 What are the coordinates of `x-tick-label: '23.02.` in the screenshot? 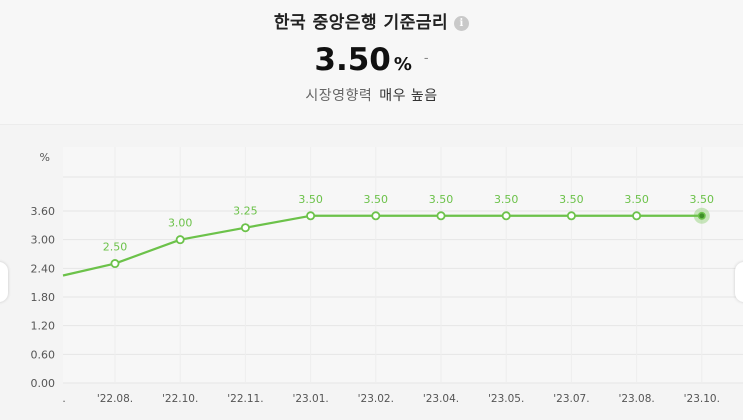 It's located at (376, 399).